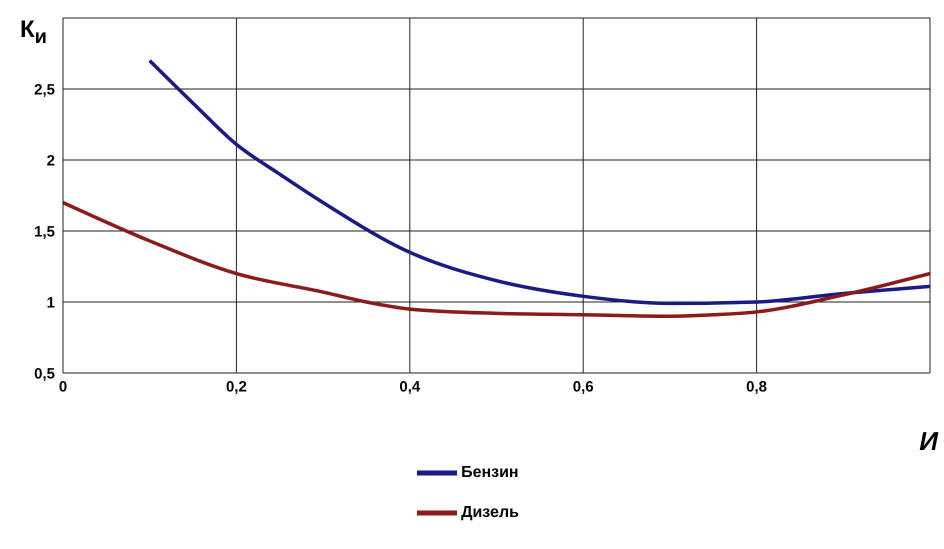  Describe the element at coordinates (410, 387) in the screenshot. I see `x-tick-label: 0,4` at that location.